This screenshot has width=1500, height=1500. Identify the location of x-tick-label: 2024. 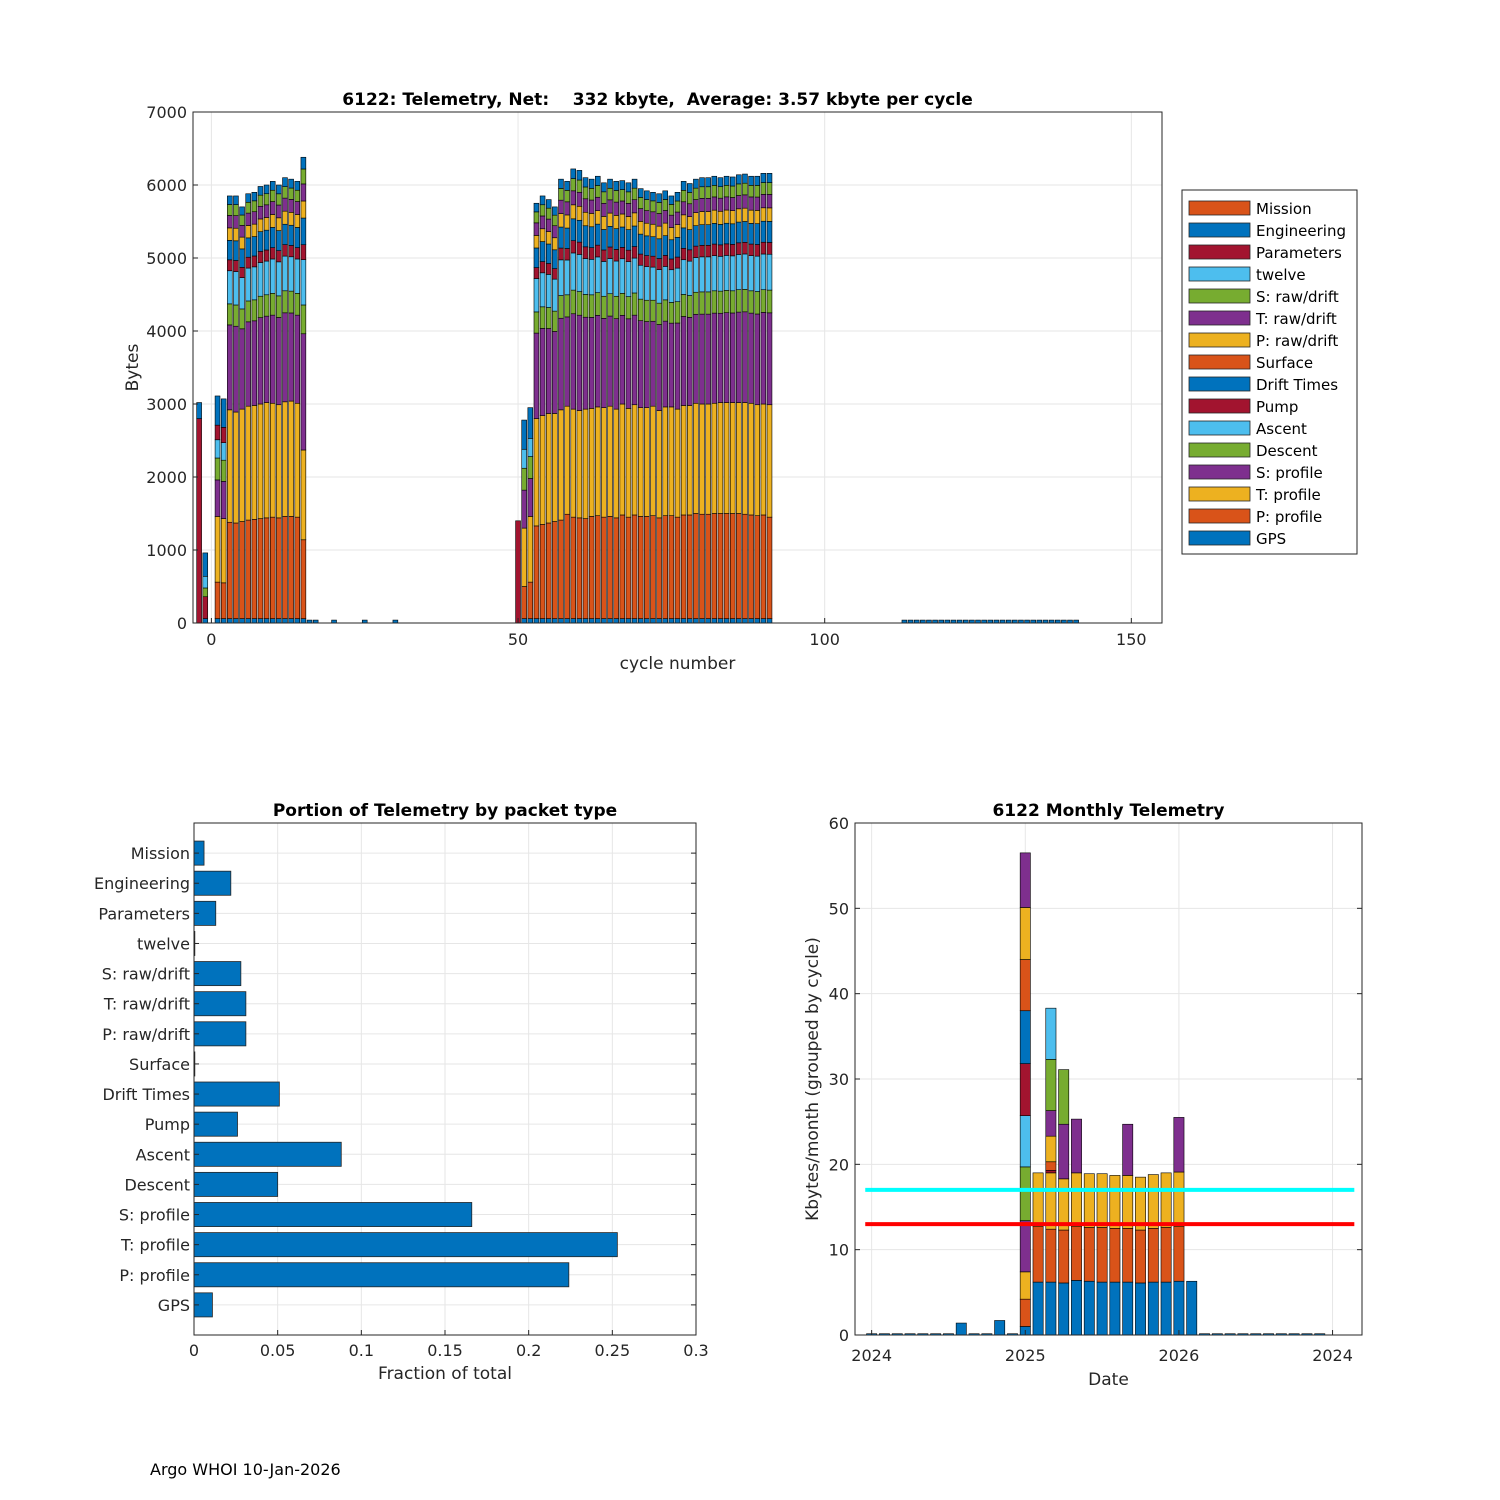
(1332, 1355).